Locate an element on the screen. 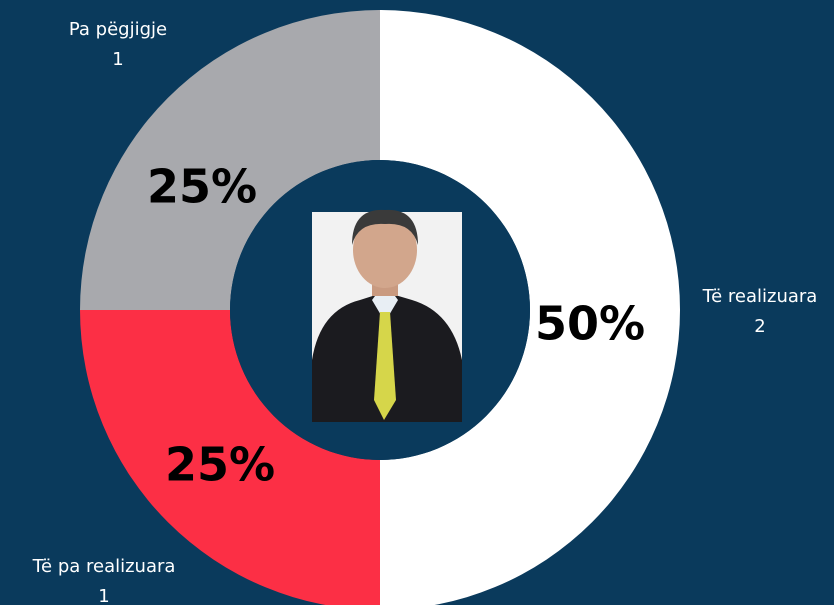  category-label: Pa pëgjigje is located at coordinates (118, 29).